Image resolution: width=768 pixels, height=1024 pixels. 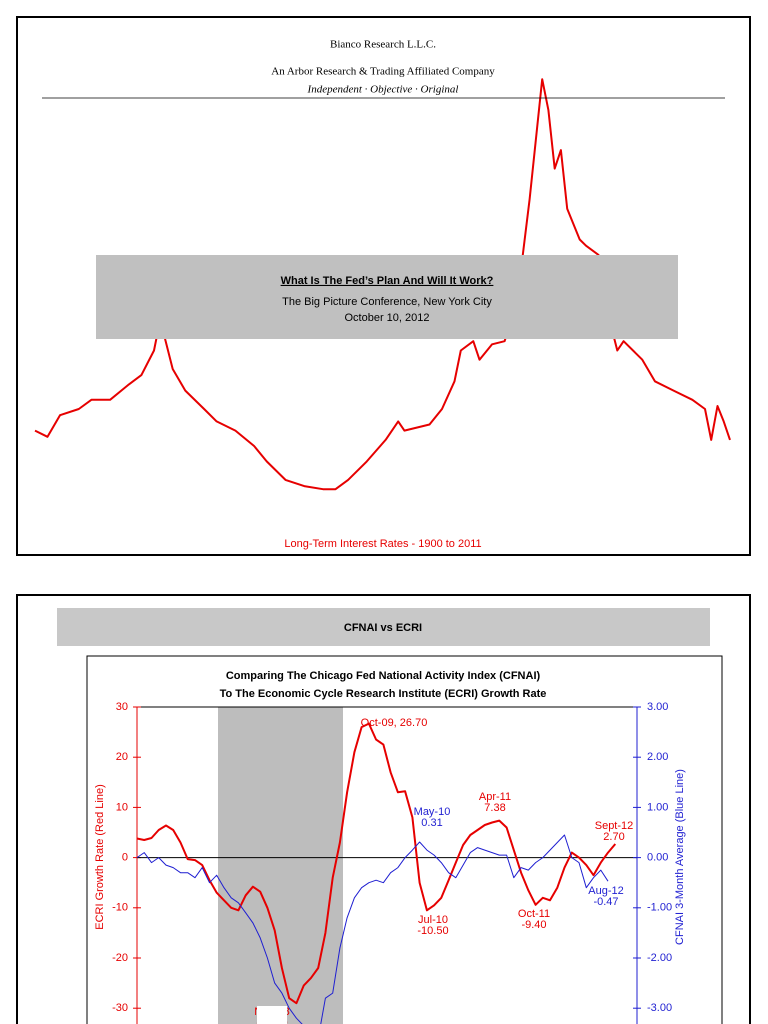 I want to click on date: October 10, 2012, so click(x=386, y=318).